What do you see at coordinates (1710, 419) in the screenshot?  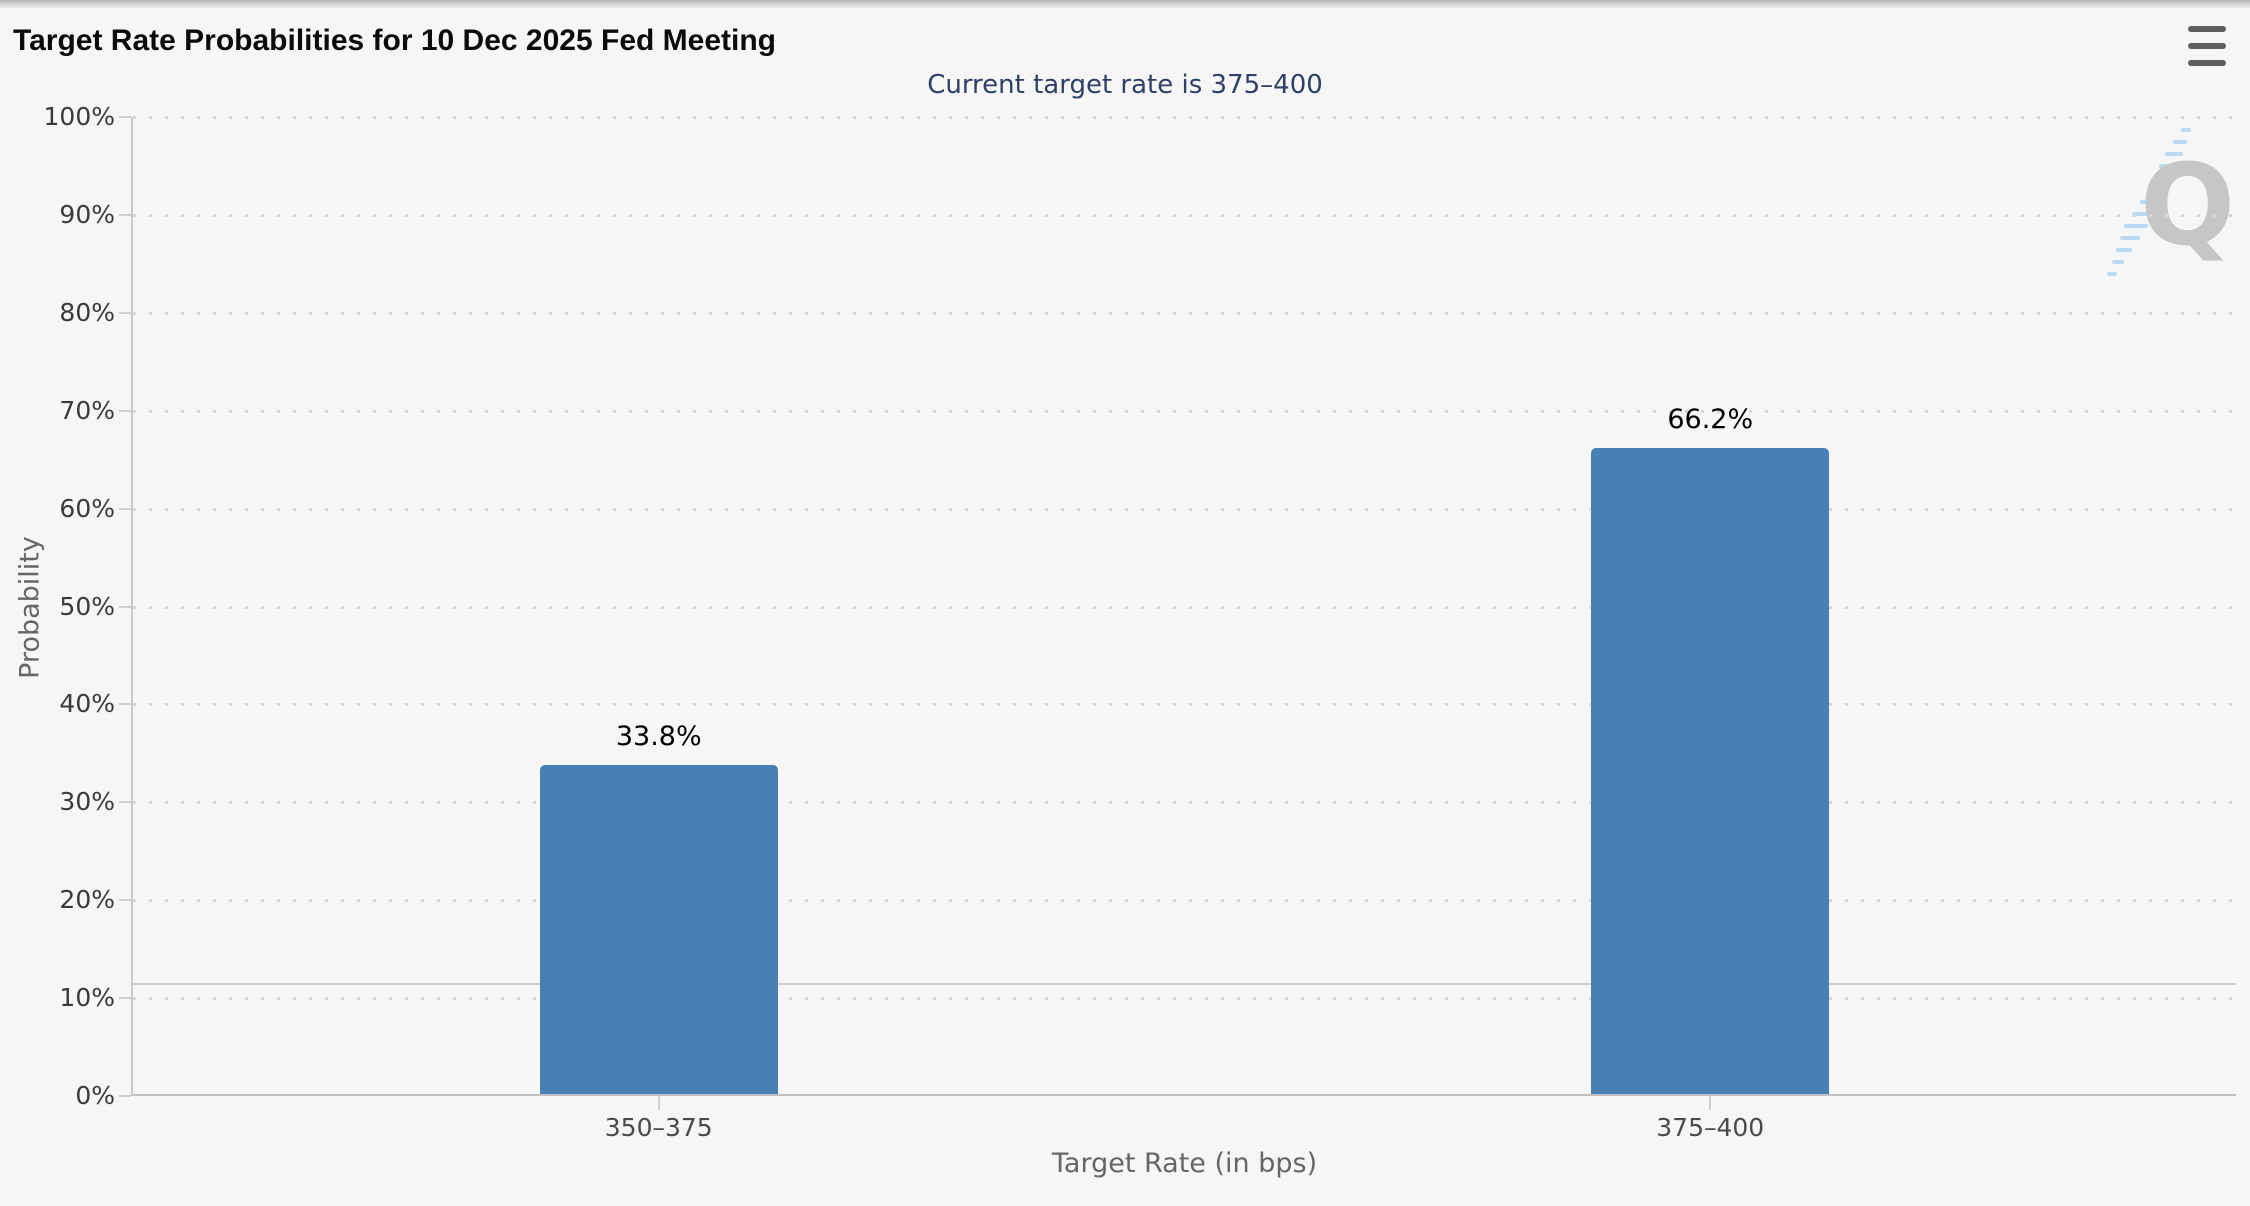 I see `bar-value-label: 66.2%` at bounding box center [1710, 419].